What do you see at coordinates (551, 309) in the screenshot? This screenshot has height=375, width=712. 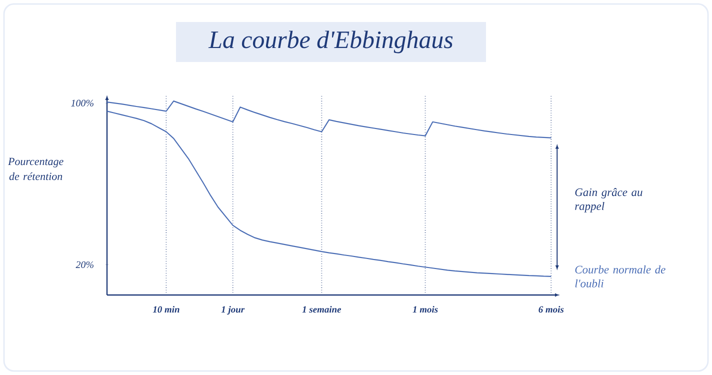 I see `x-tick-label: 6 mois` at bounding box center [551, 309].